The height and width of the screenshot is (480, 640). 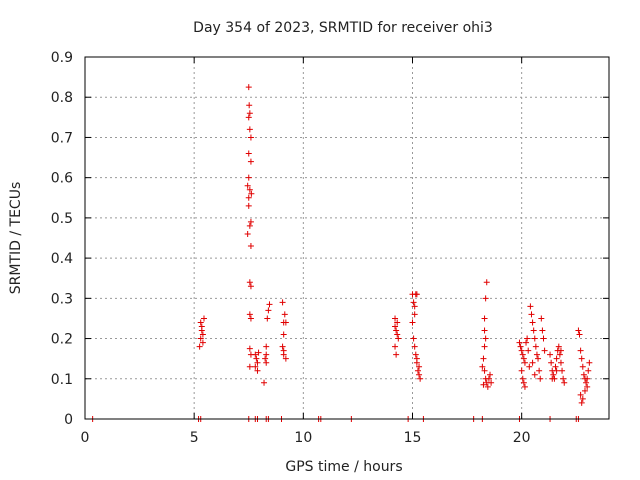 What do you see at coordinates (62, 138) in the screenshot?
I see `y-tick-label: 0.7` at bounding box center [62, 138].